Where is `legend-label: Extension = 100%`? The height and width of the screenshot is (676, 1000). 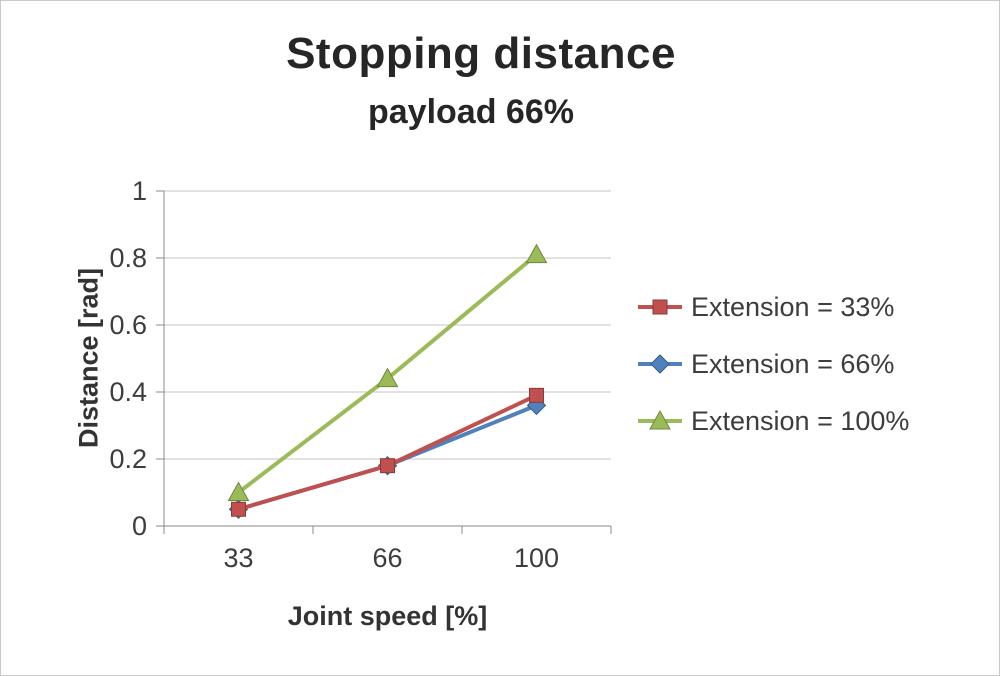
legend-label: Extension = 100% is located at coordinates (800, 420).